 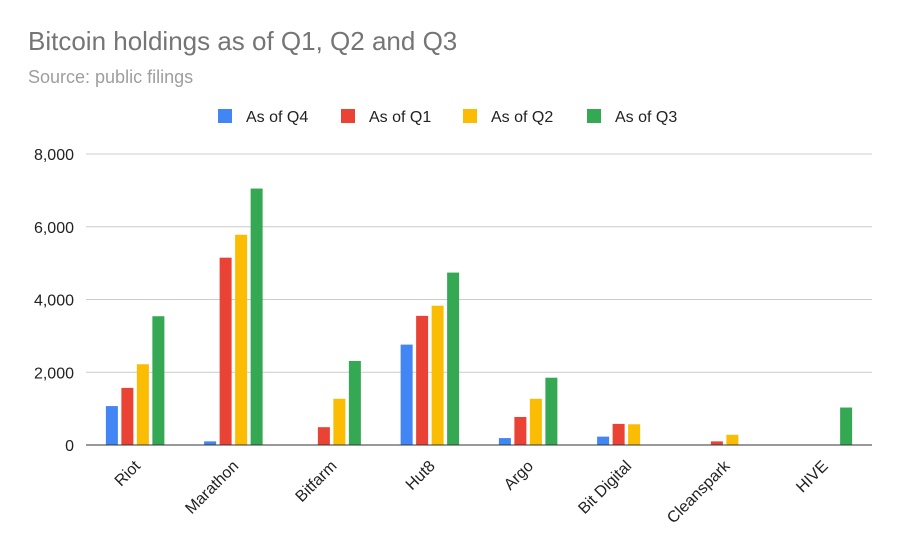 I want to click on x-tick-label: Cleanspark, so click(x=699, y=492).